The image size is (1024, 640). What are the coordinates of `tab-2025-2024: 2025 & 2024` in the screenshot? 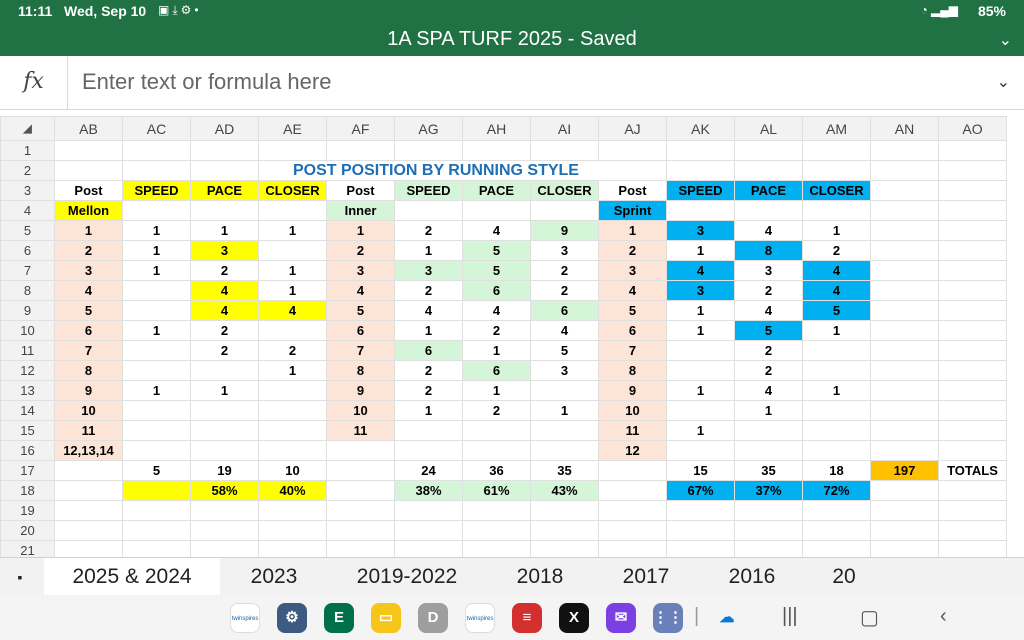 It's located at (132, 577).